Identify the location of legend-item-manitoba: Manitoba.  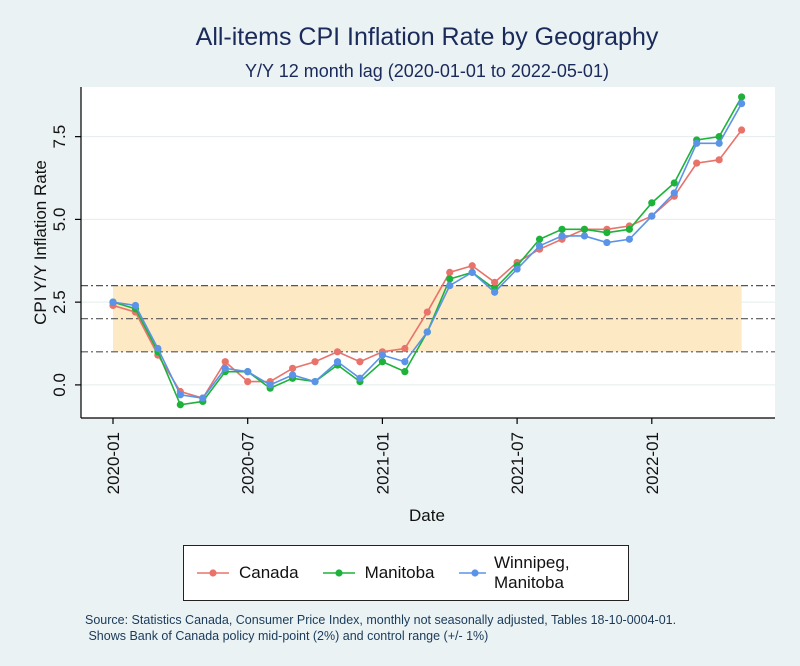
(378, 573).